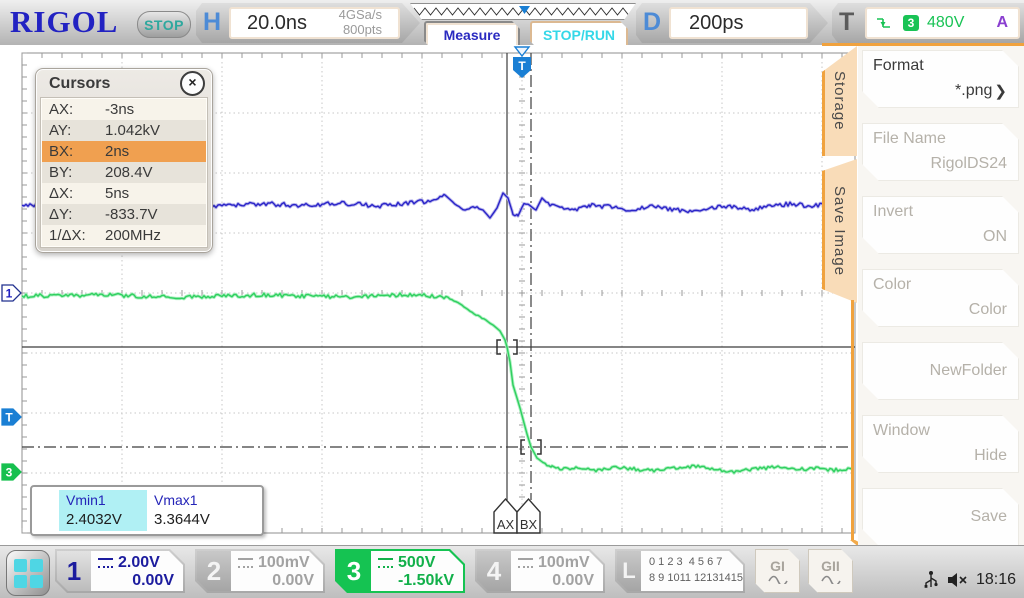 The height and width of the screenshot is (598, 1024). What do you see at coordinates (940, 371) in the screenshot?
I see `menu-item-new-folder: NewFolder` at bounding box center [940, 371].